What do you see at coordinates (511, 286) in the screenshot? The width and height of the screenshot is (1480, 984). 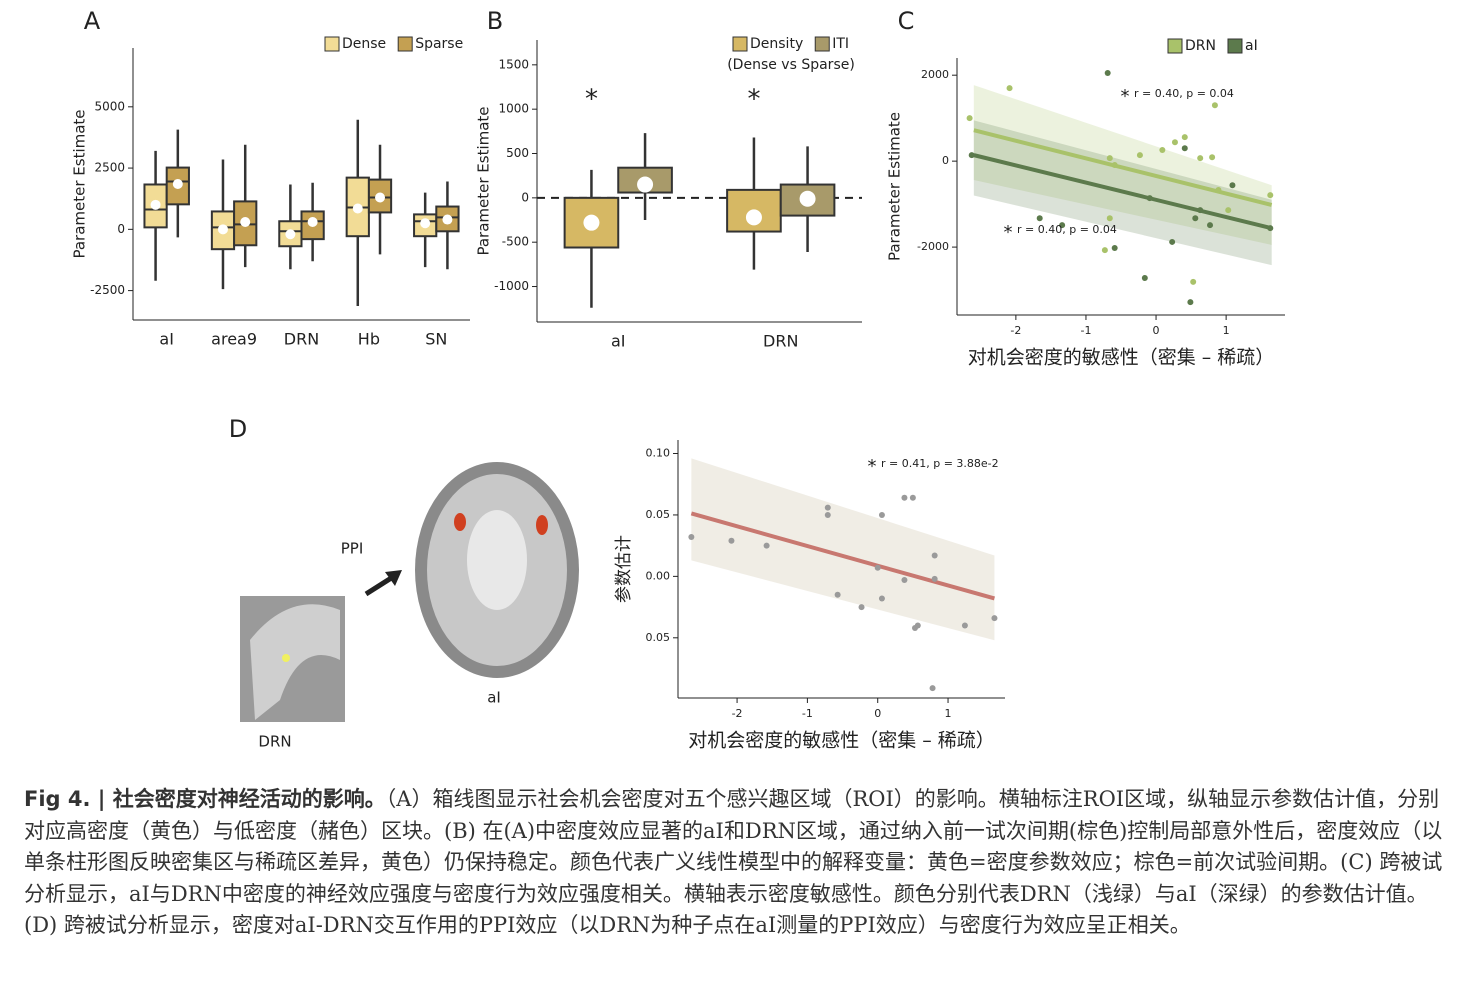 I see `y-tick-label: -1000` at bounding box center [511, 286].